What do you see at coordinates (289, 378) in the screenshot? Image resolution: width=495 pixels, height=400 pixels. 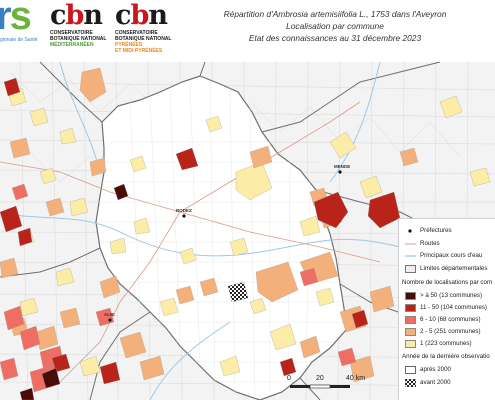 I see `scale-label-0: 0` at bounding box center [289, 378].